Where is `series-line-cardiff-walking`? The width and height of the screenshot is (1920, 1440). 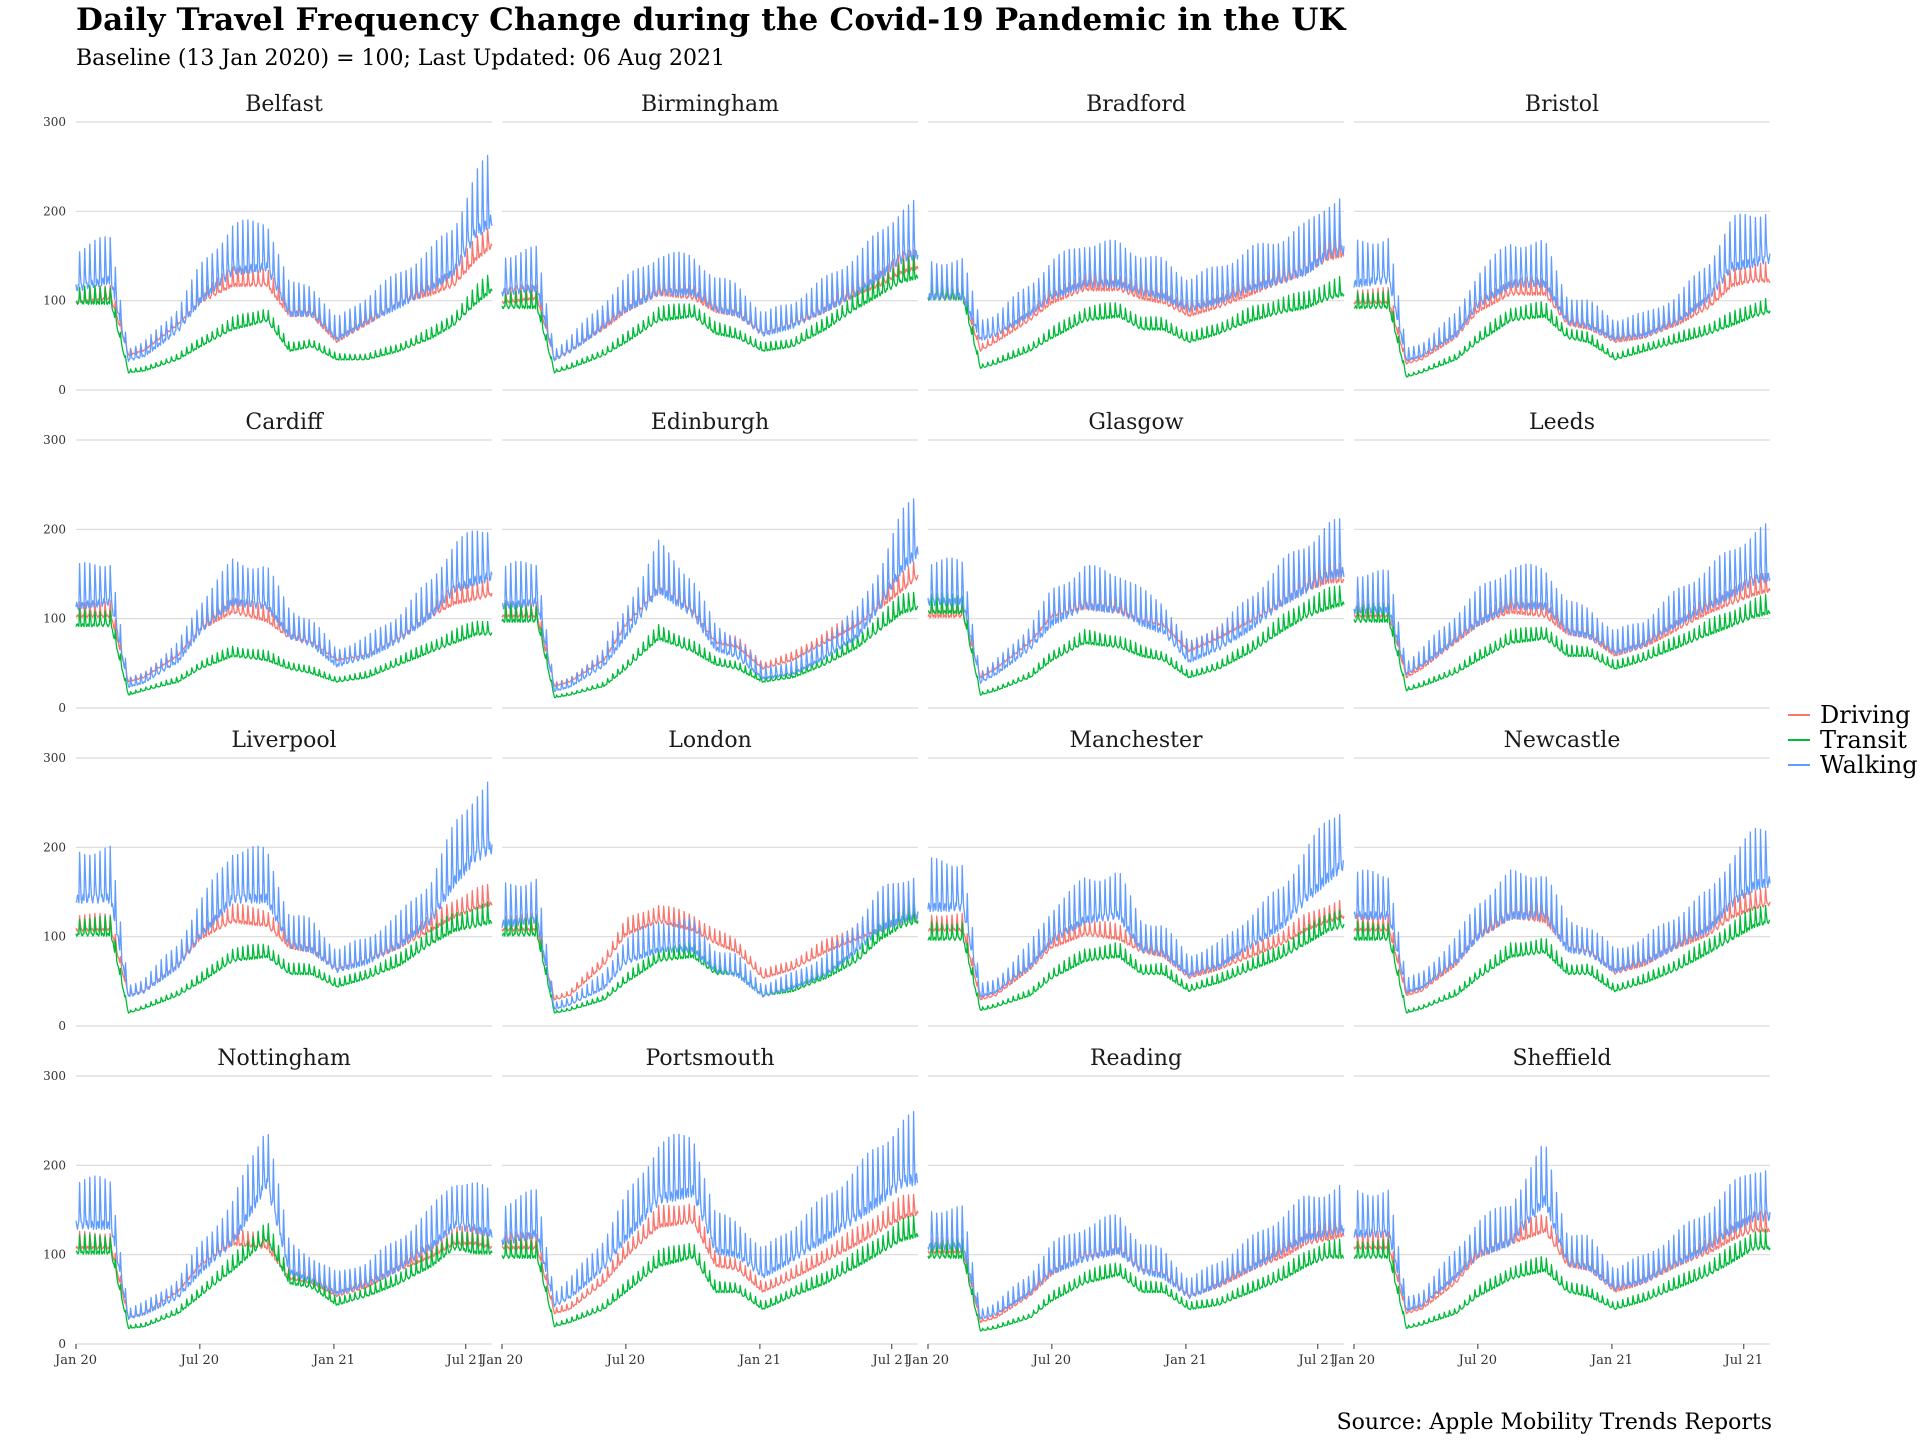
series-line-cardiff-walking is located at coordinates (284, 609).